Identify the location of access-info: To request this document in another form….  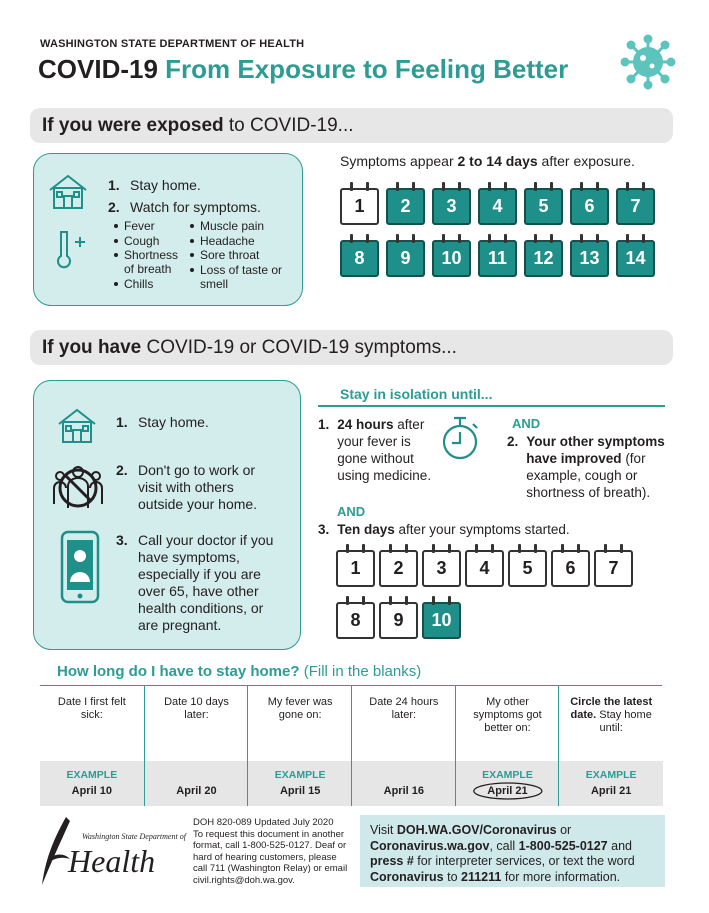
(270, 857).